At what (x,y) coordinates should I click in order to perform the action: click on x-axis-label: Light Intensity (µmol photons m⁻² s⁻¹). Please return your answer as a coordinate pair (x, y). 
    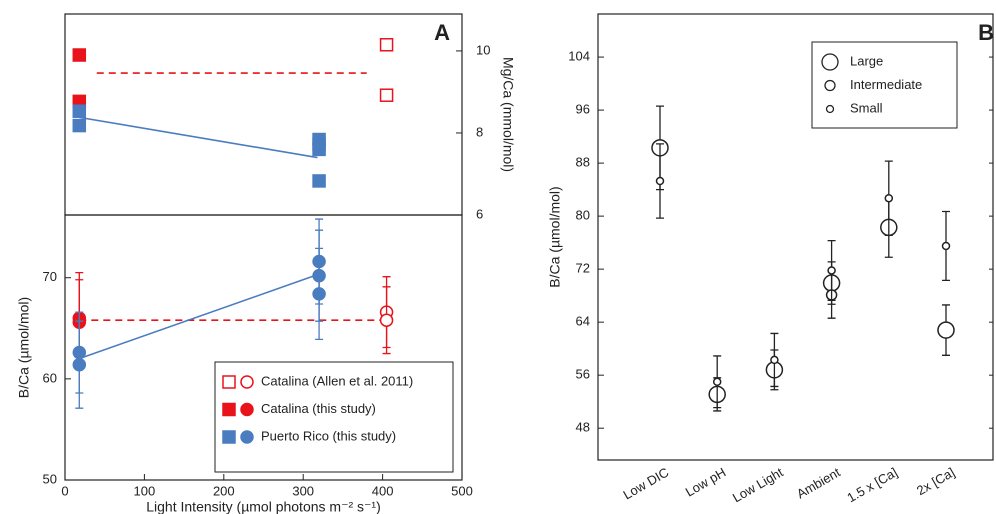
    Looking at the image, I should click on (263, 506).